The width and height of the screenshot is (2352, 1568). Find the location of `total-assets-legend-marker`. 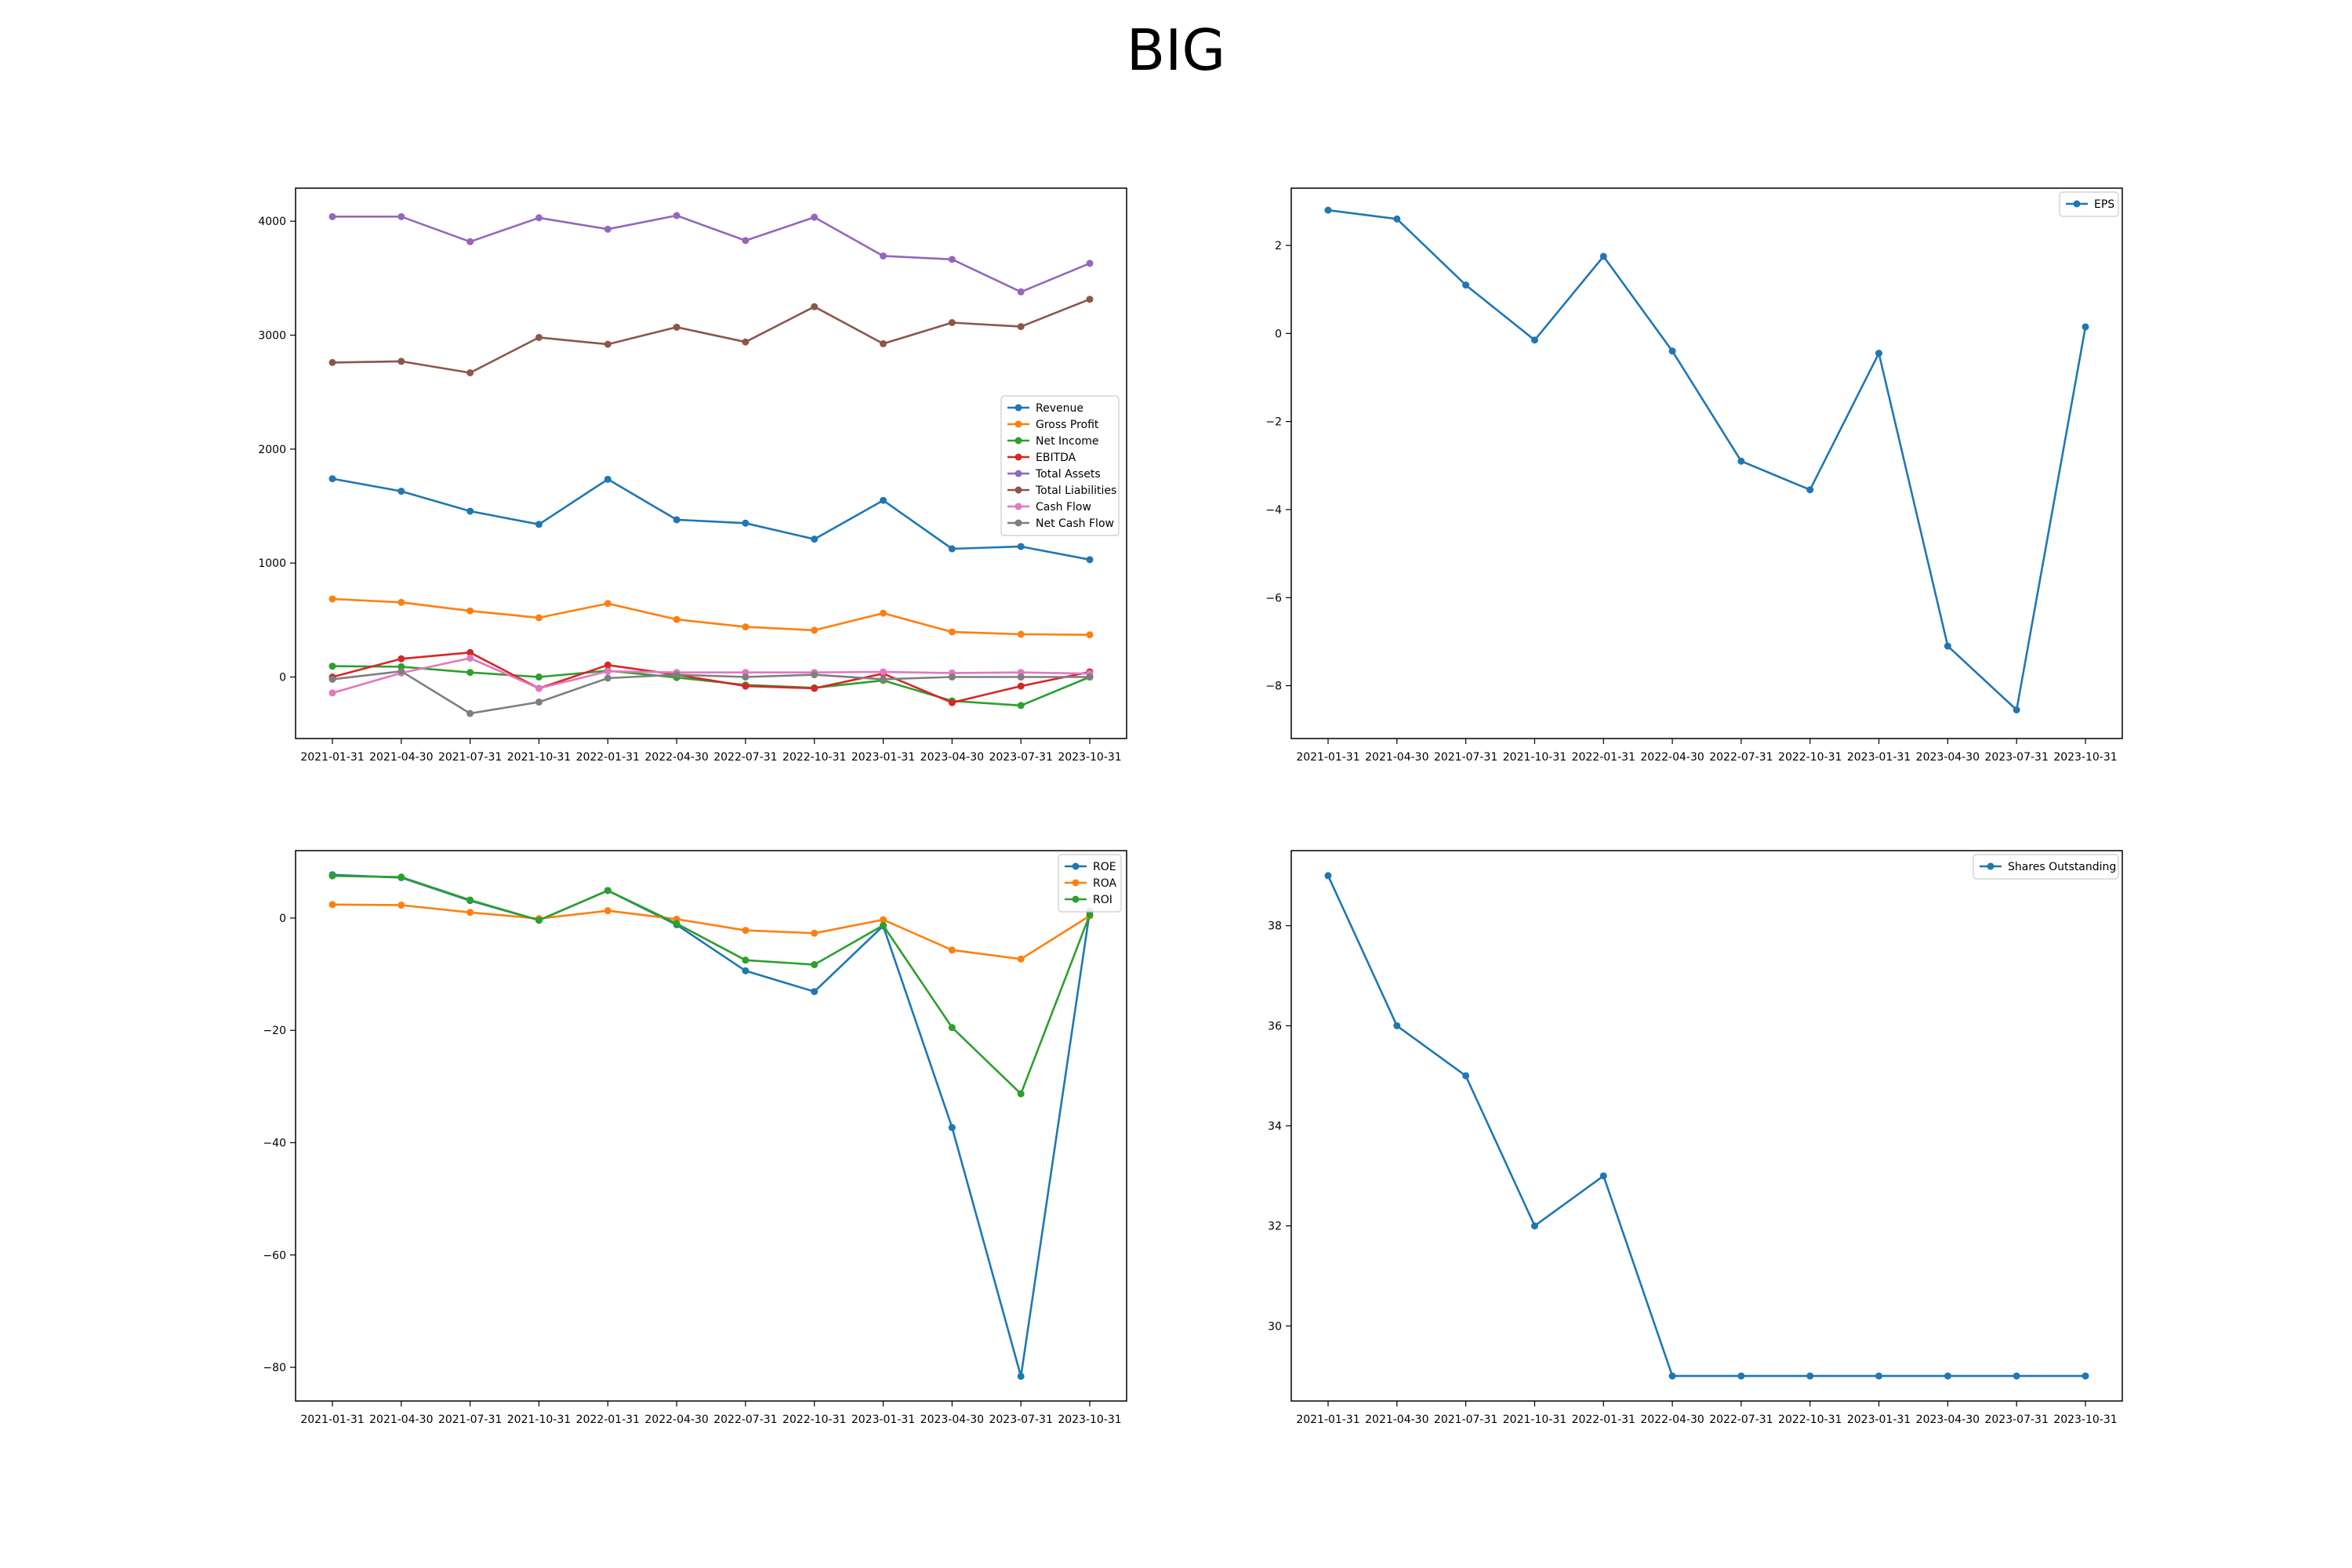

total-assets-legend-marker is located at coordinates (1018, 473).